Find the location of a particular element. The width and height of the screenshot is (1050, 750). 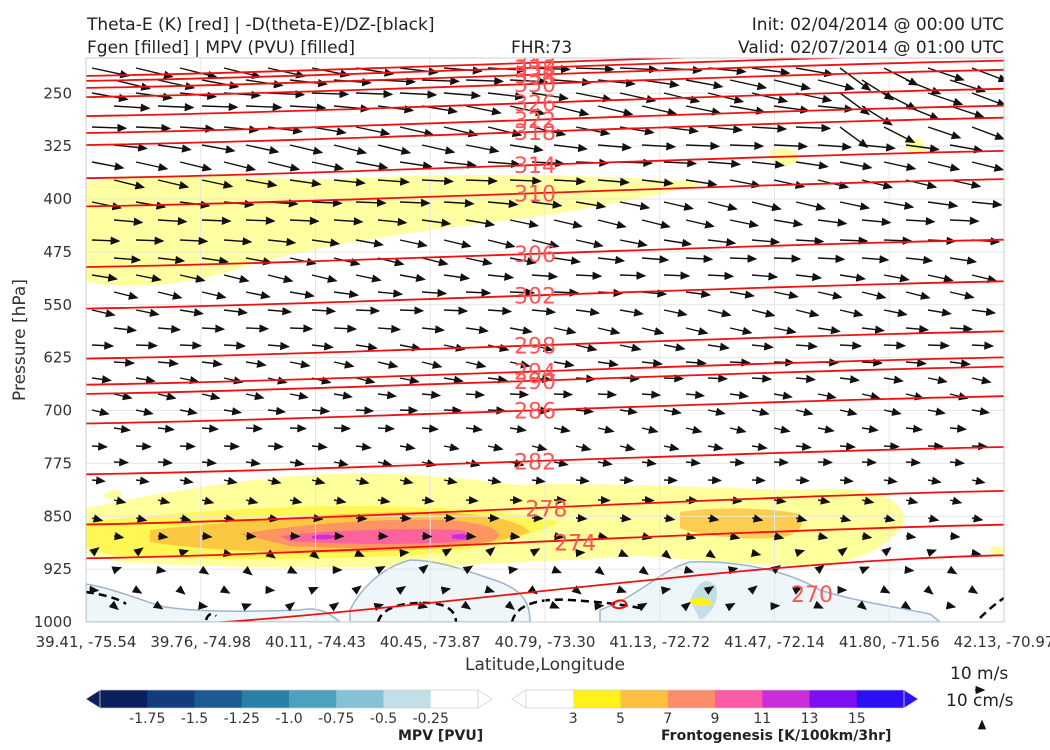

colorbar-swatch is located at coordinates (550, 699).